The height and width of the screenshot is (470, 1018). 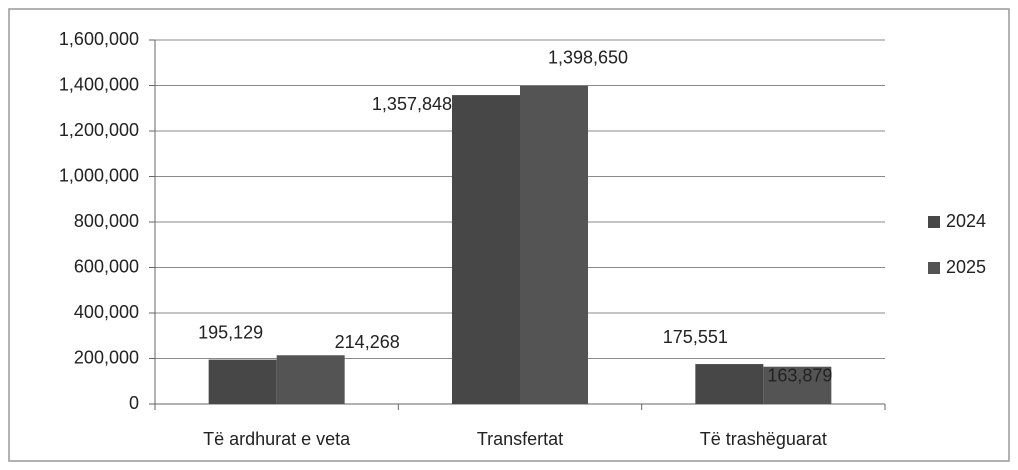 I want to click on value-label: 195,129, so click(x=230, y=332).